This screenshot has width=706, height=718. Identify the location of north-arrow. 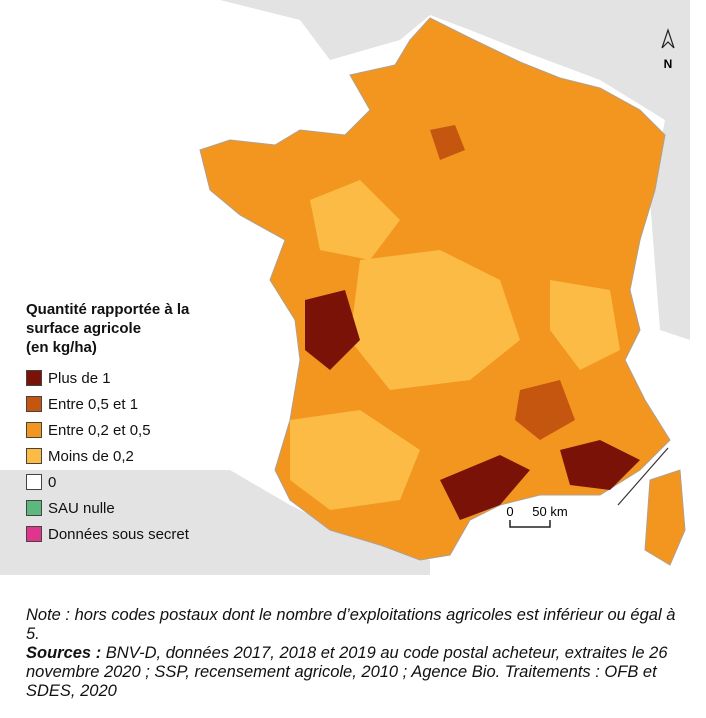
(668, 38).